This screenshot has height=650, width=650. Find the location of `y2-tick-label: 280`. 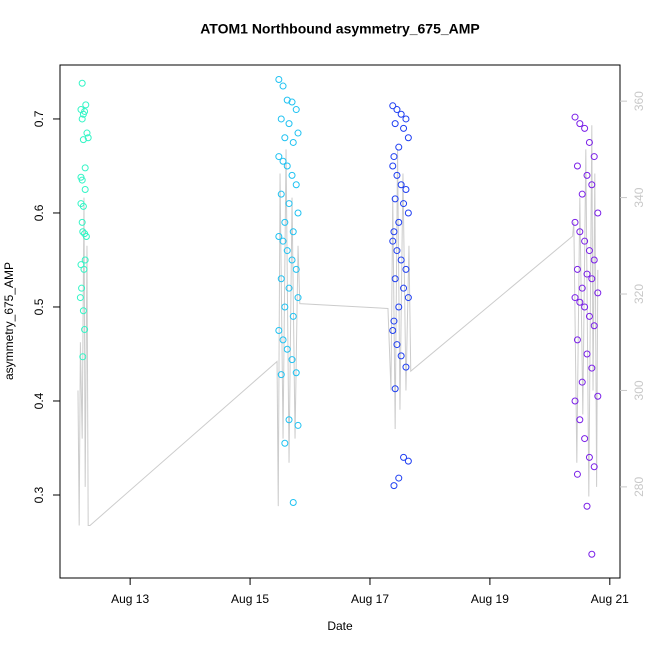

y2-tick-label: 280 is located at coordinates (639, 487).